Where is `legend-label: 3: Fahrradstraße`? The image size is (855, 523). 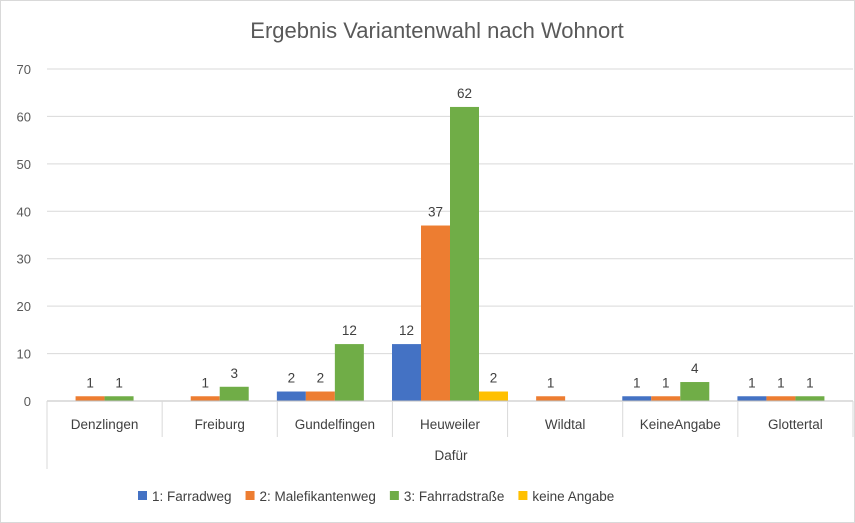 legend-label: 3: Fahrradstraße is located at coordinates (454, 496).